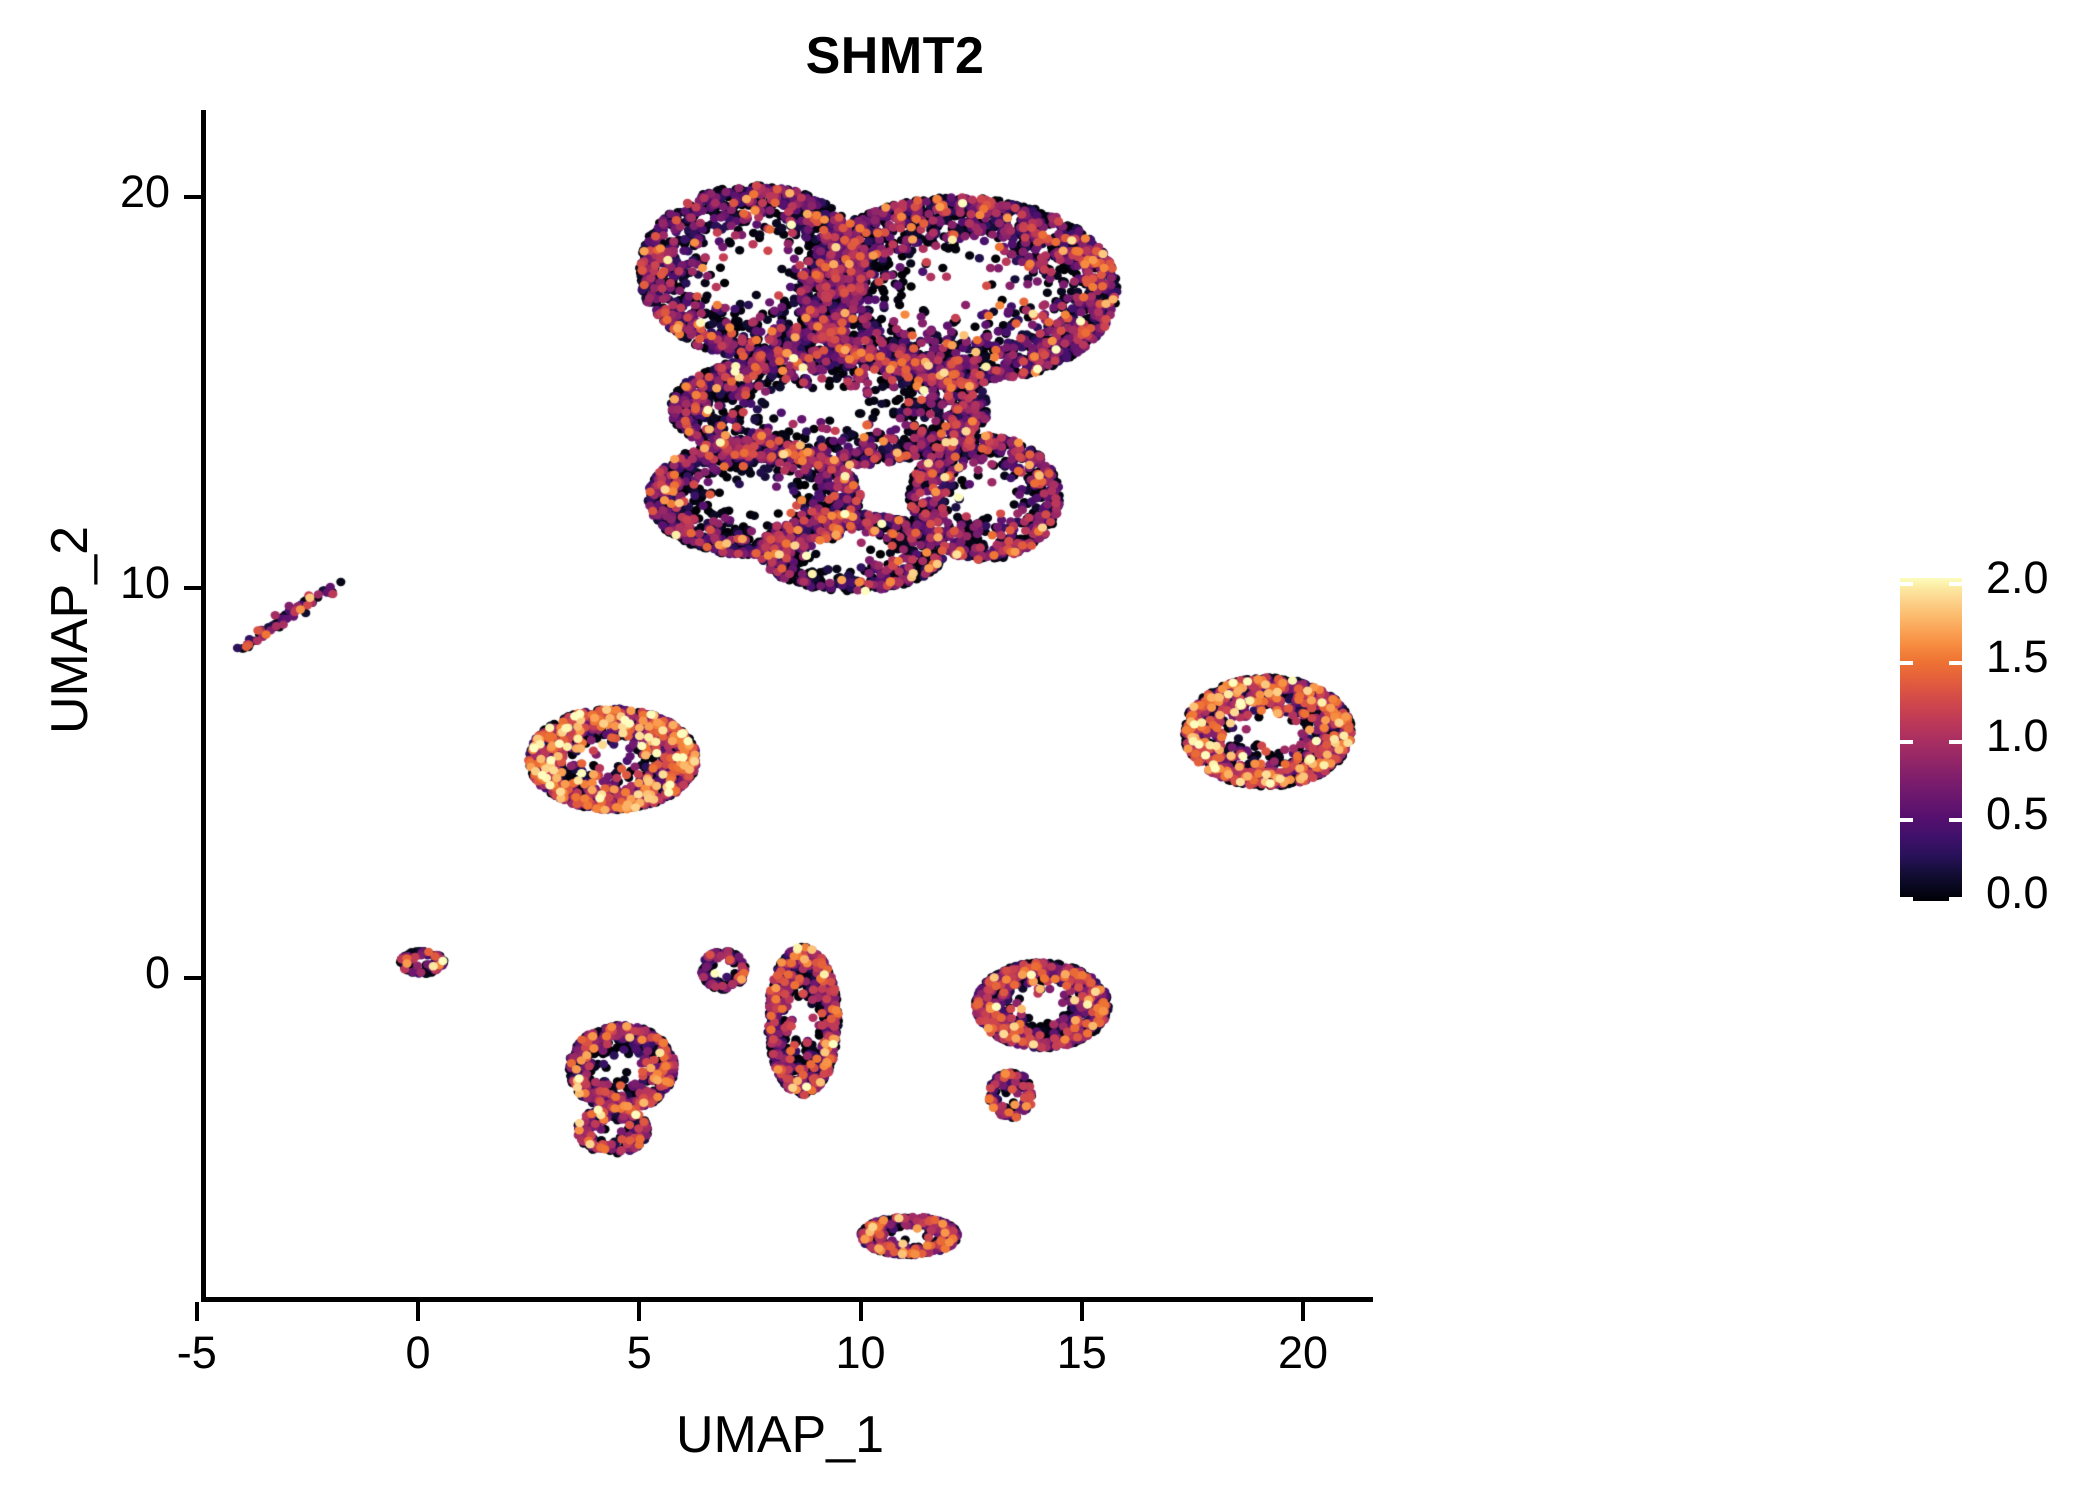 This screenshot has height=1500, width=2100. What do you see at coordinates (418, 1352) in the screenshot?
I see `x-tick-label: 0` at bounding box center [418, 1352].